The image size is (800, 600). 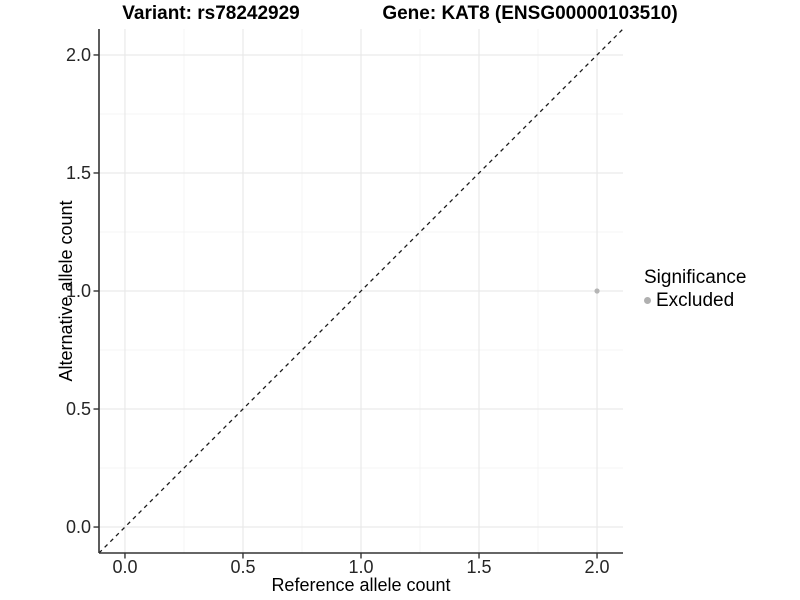 What do you see at coordinates (695, 277) in the screenshot?
I see `legend-title: Significance` at bounding box center [695, 277].